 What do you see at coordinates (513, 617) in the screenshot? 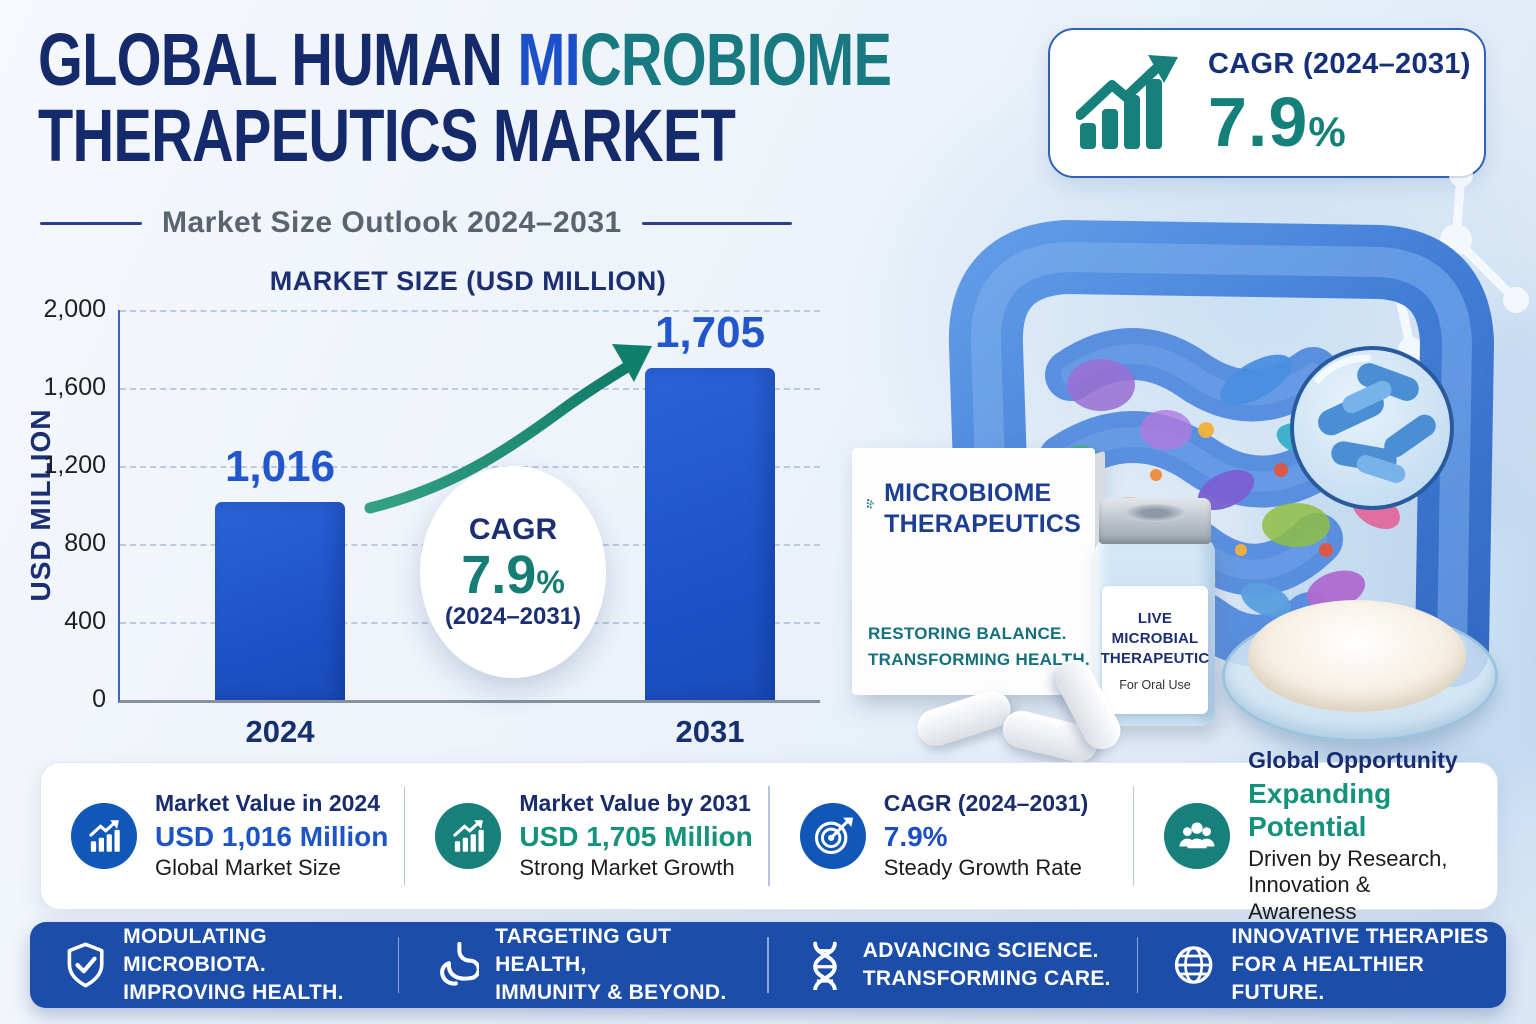
I see `cagr-period: (2024–2031)` at bounding box center [513, 617].